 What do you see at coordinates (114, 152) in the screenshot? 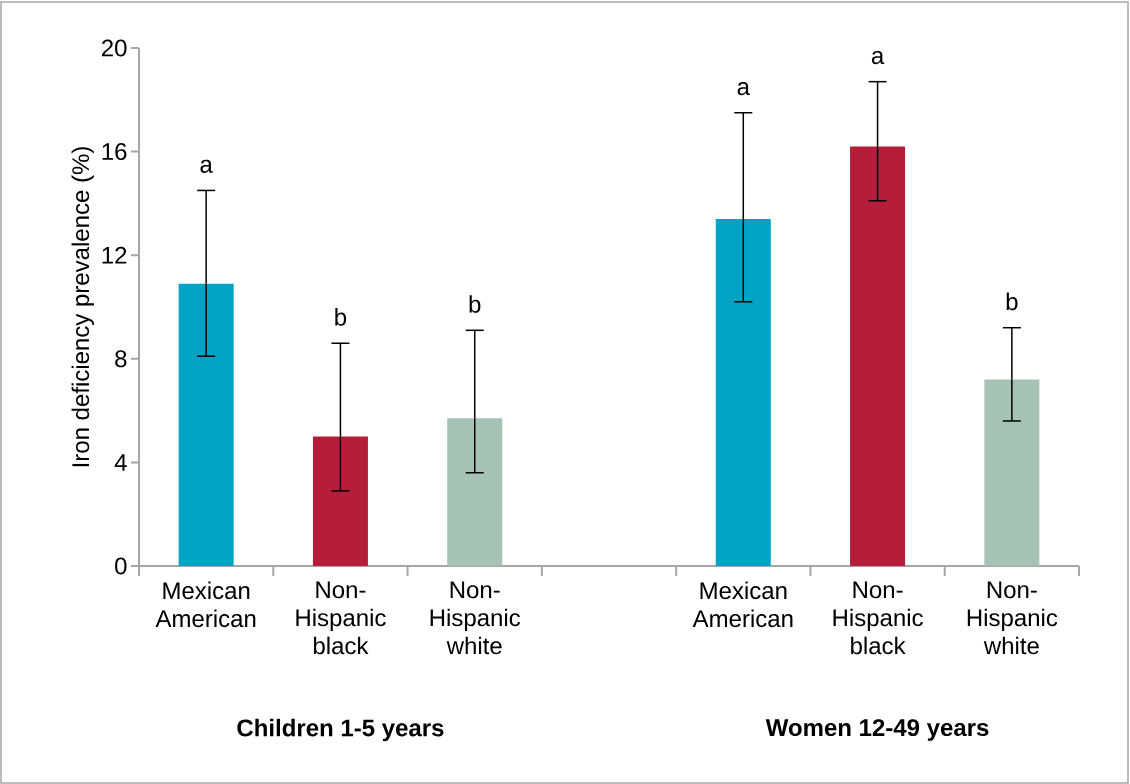
I see `y-tick-label: 16` at bounding box center [114, 152].